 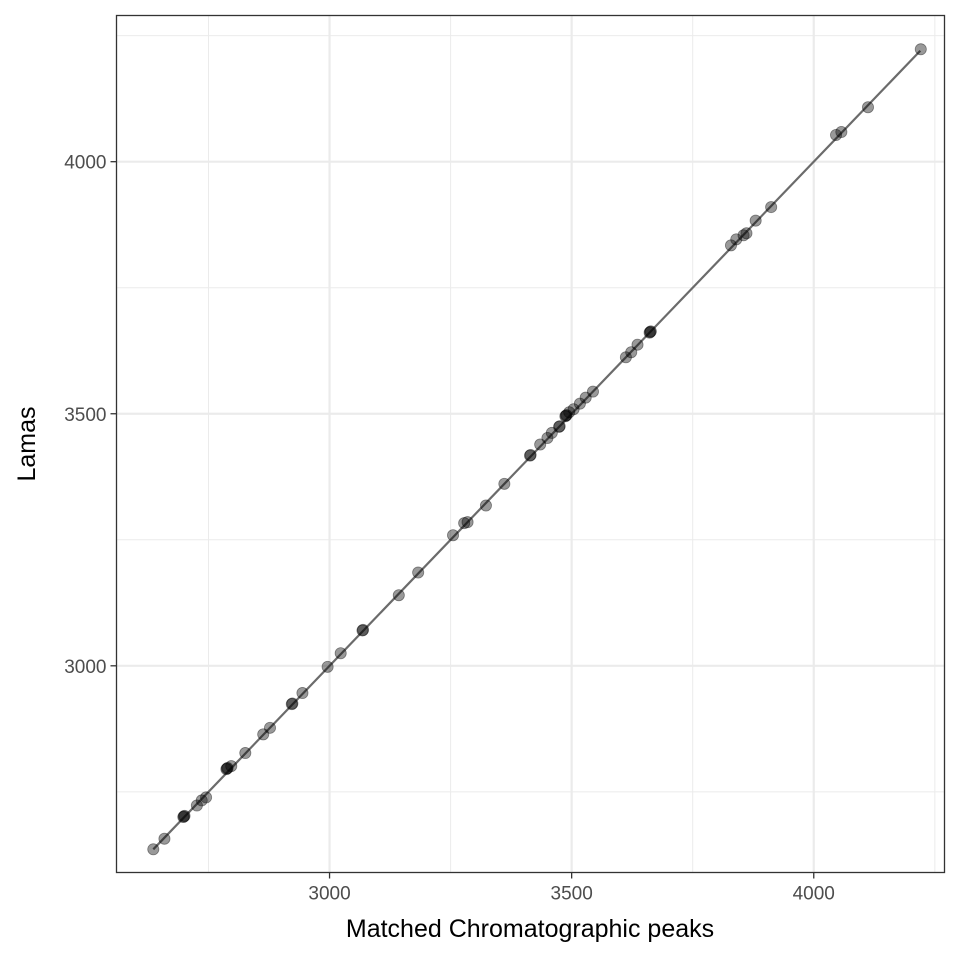 I want to click on y-axis: 3000 3500 4000, so click(x=90, y=415).